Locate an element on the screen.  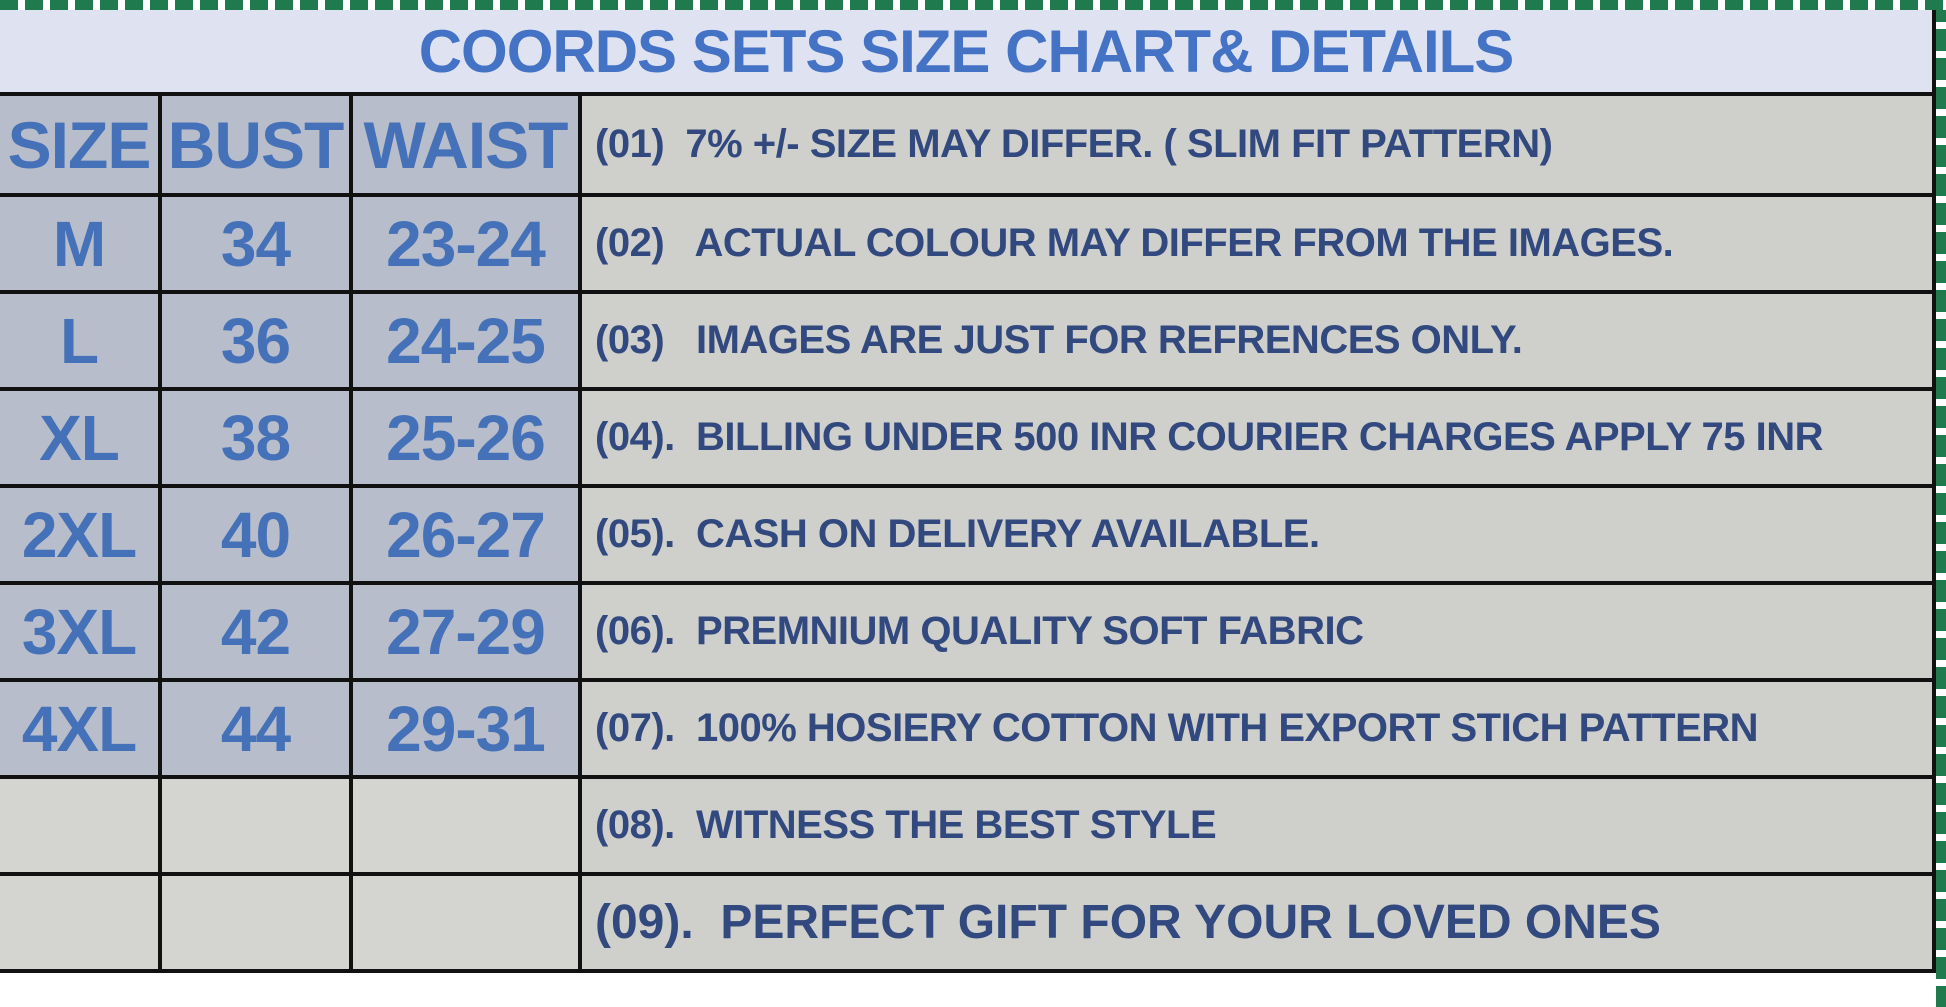
size-cell: M is located at coordinates (81, 243).